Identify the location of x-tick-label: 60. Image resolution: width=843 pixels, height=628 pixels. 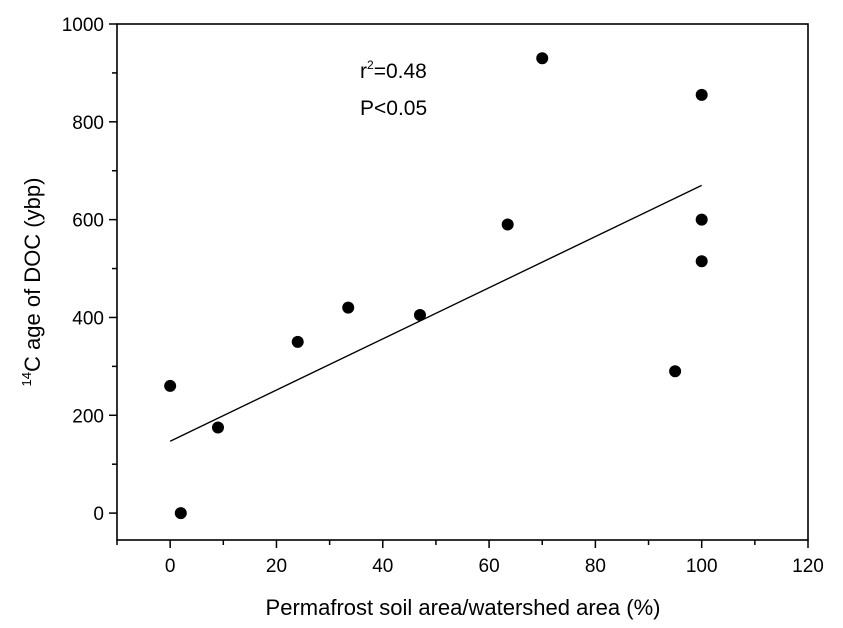
(489, 566).